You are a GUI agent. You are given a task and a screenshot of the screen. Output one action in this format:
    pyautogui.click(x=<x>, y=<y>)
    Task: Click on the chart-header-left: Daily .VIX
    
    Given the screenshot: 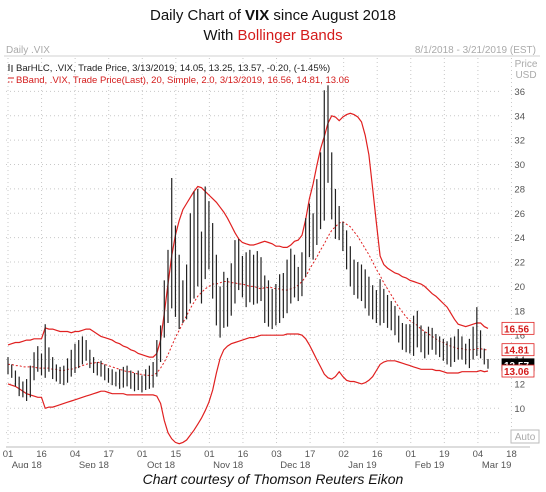 What is the action you would take?
    pyautogui.click(x=28, y=50)
    